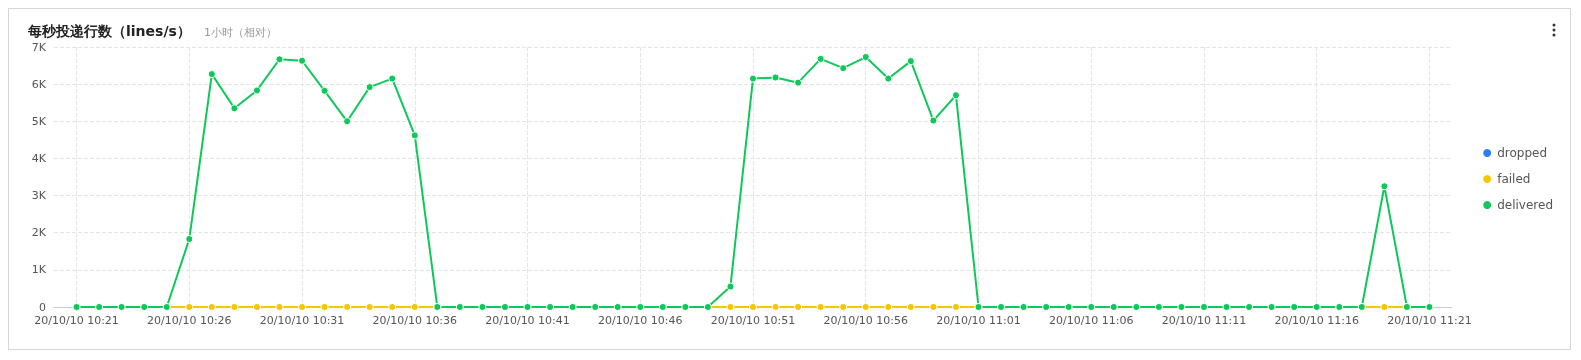 The height and width of the screenshot is (360, 1581). Describe the element at coordinates (39, 233) in the screenshot. I see `y-tick-label: 2K` at that location.